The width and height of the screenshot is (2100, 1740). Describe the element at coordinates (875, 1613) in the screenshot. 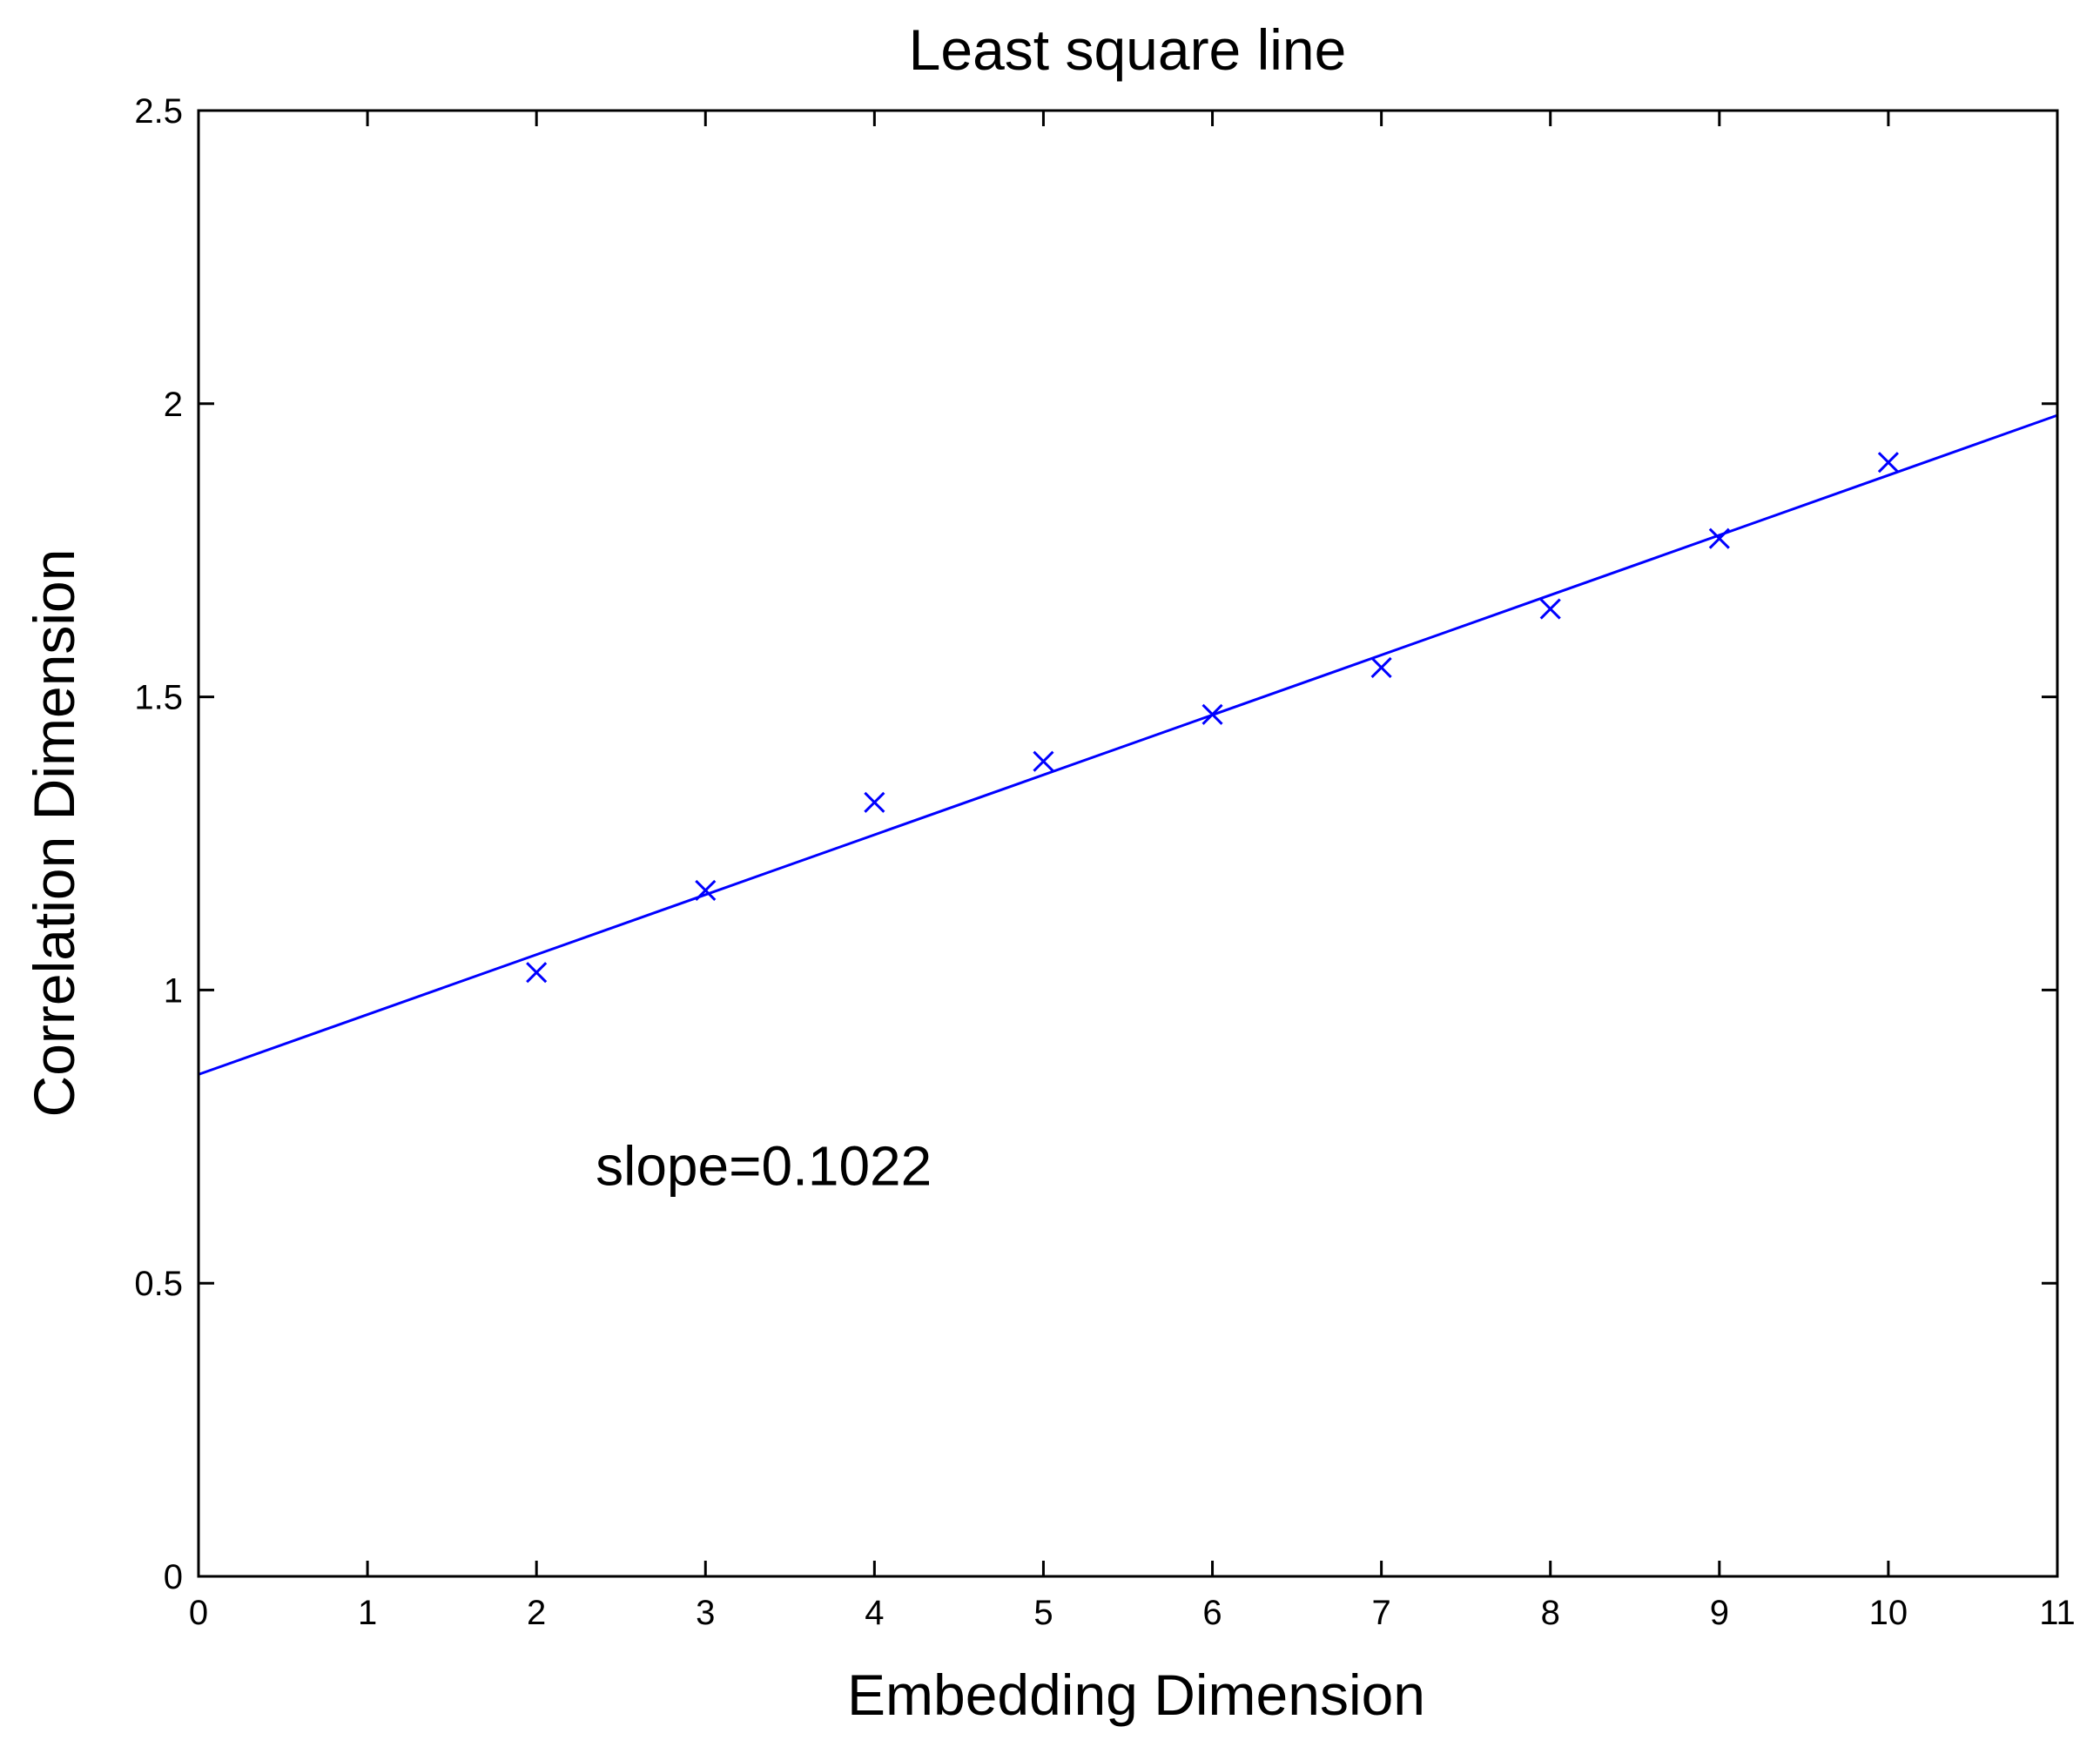

I see `x-tick-label: 4` at that location.